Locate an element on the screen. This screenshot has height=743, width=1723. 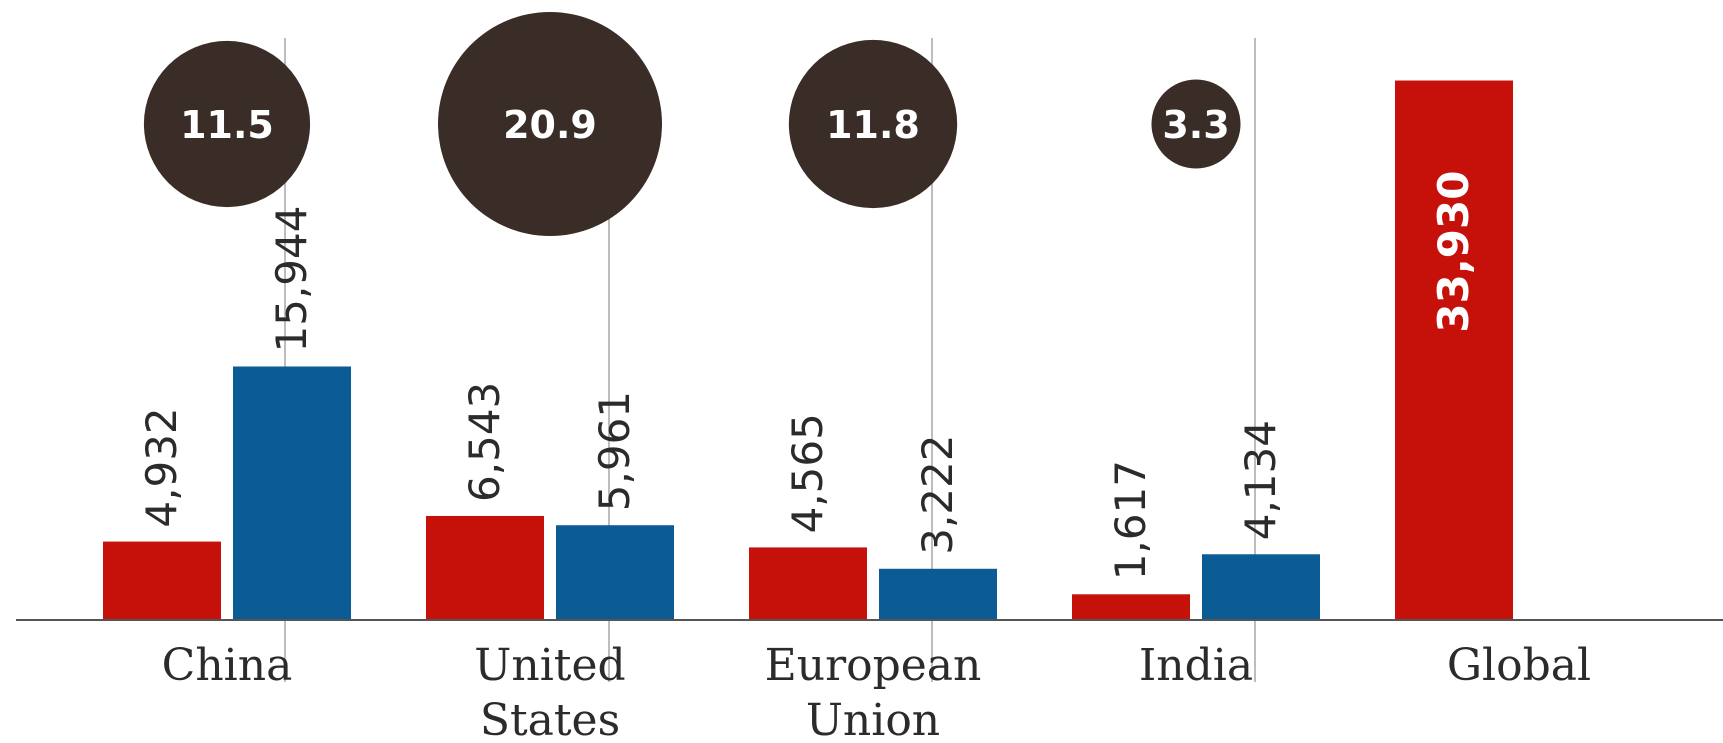
bubble-label: 3.3 is located at coordinates (1195, 125).